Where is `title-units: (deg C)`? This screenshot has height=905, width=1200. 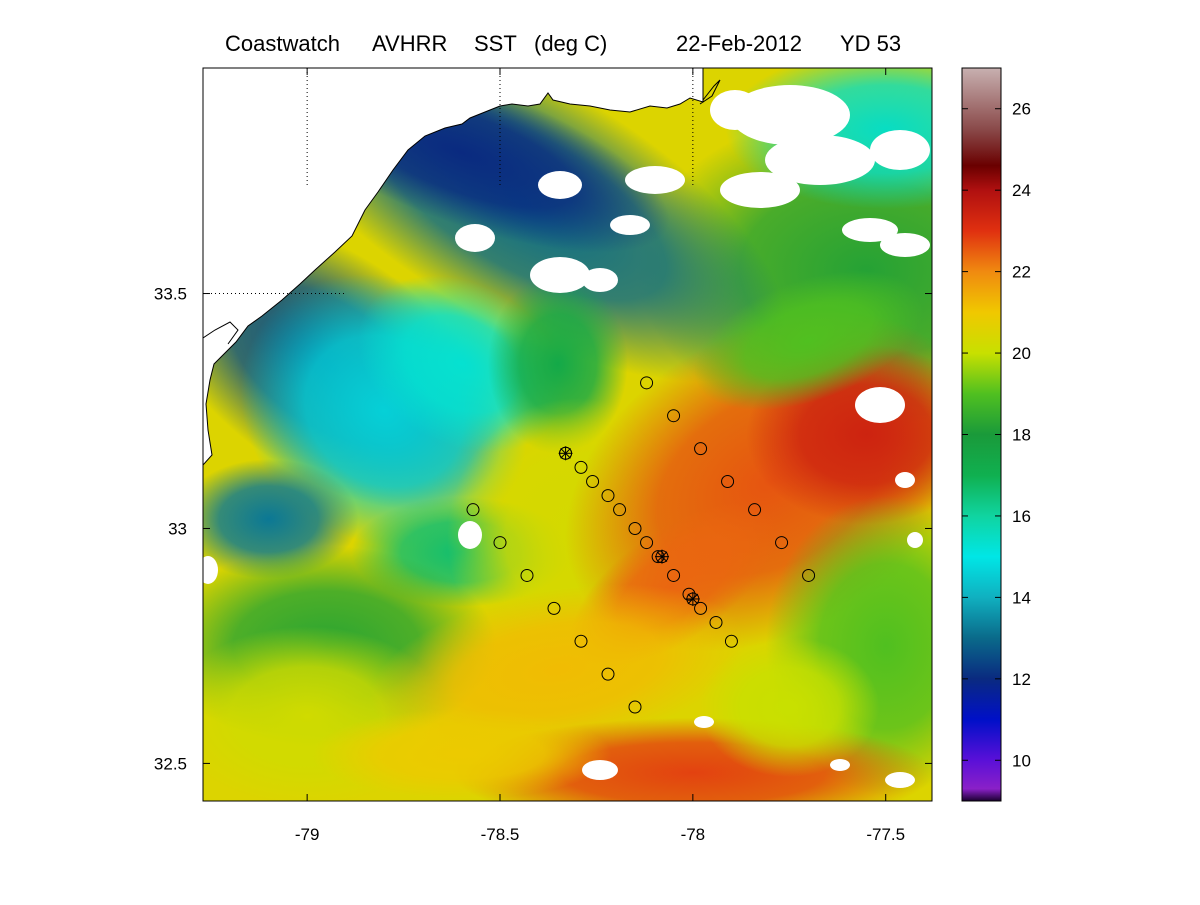 title-units: (deg C) is located at coordinates (570, 43).